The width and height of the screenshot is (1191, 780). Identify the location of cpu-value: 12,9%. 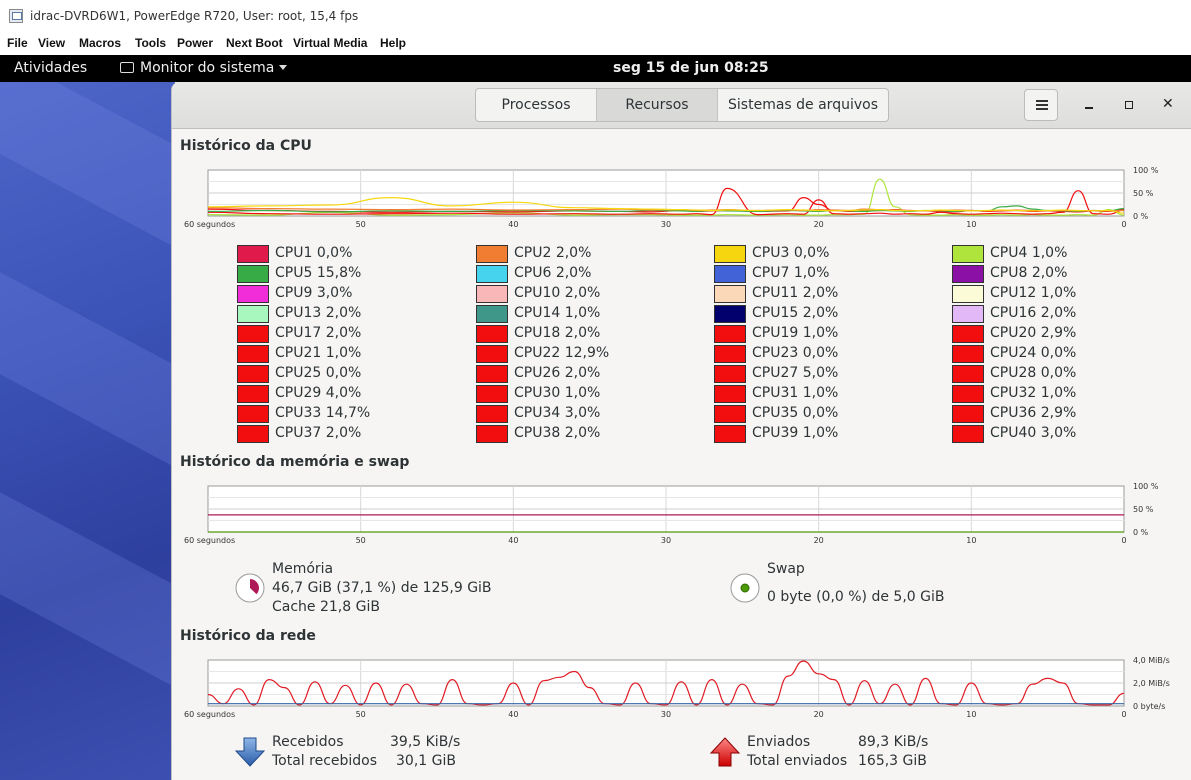
(585, 353).